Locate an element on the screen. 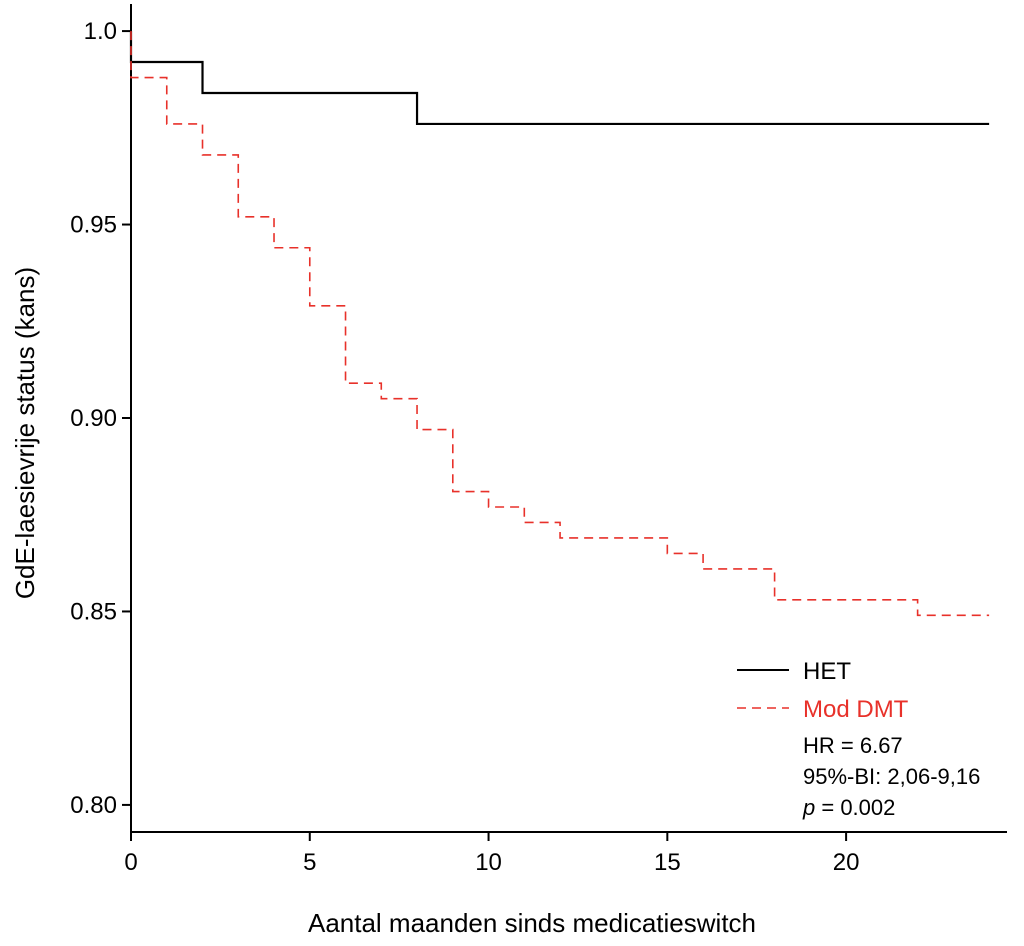 Image resolution: width=1024 pixels, height=946 pixels. legend-label-het: HET is located at coordinates (827, 671).